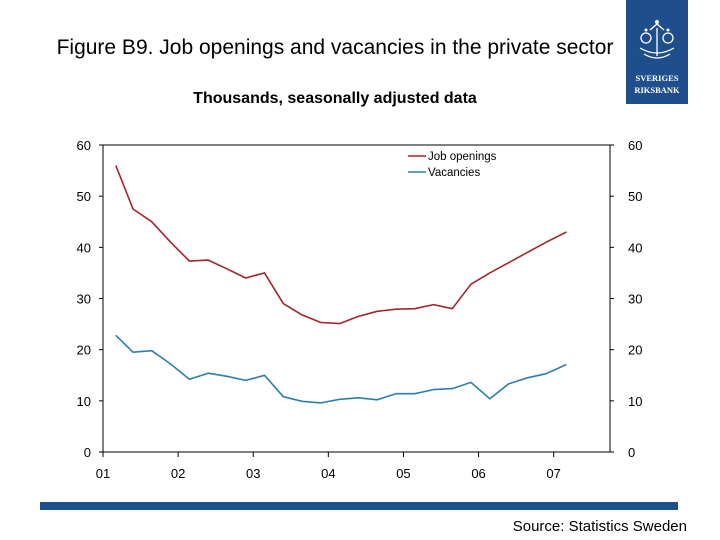  I want to click on y-tick-label-left: 30, so click(84, 299).